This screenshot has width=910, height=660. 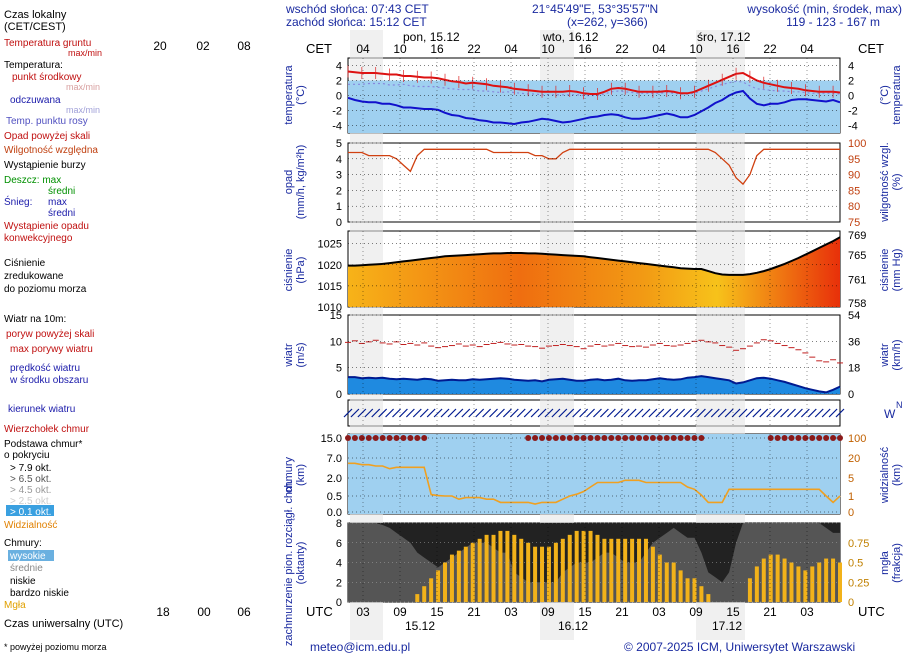 I want to click on panel-frame, so click(x=594, y=182).